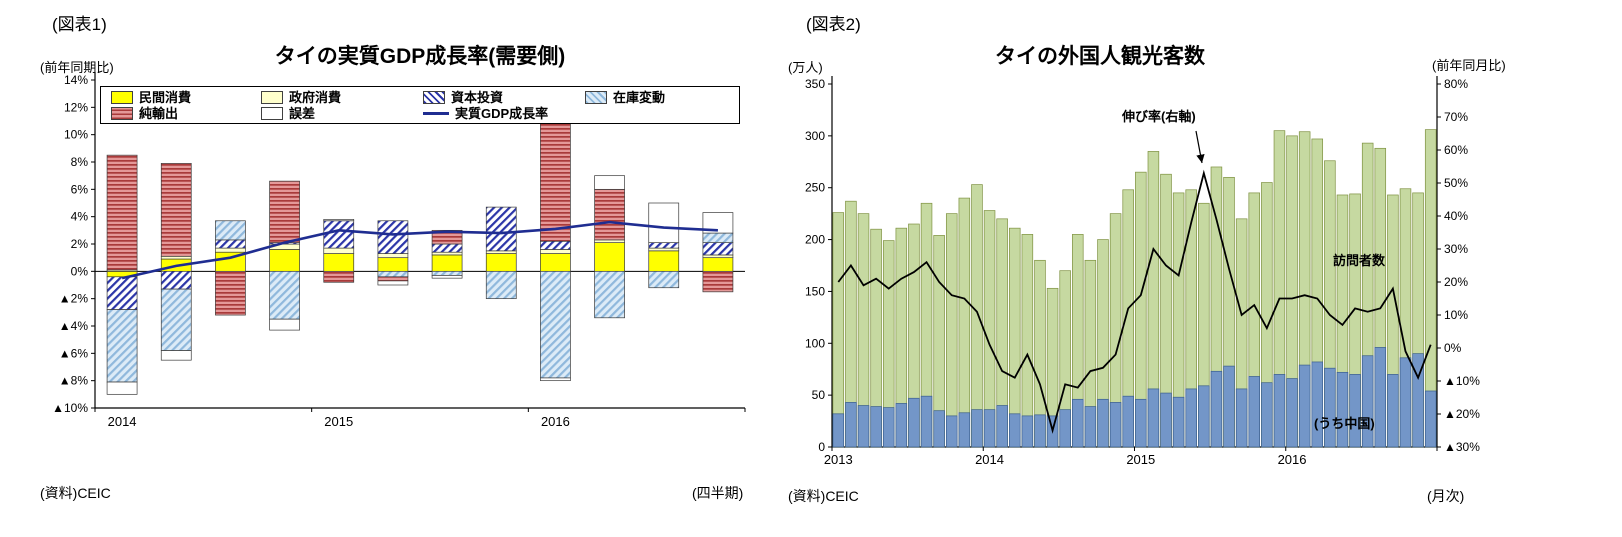 This screenshot has height=537, width=1622. I want to click on y-tick-label: 10%, so click(76, 135).